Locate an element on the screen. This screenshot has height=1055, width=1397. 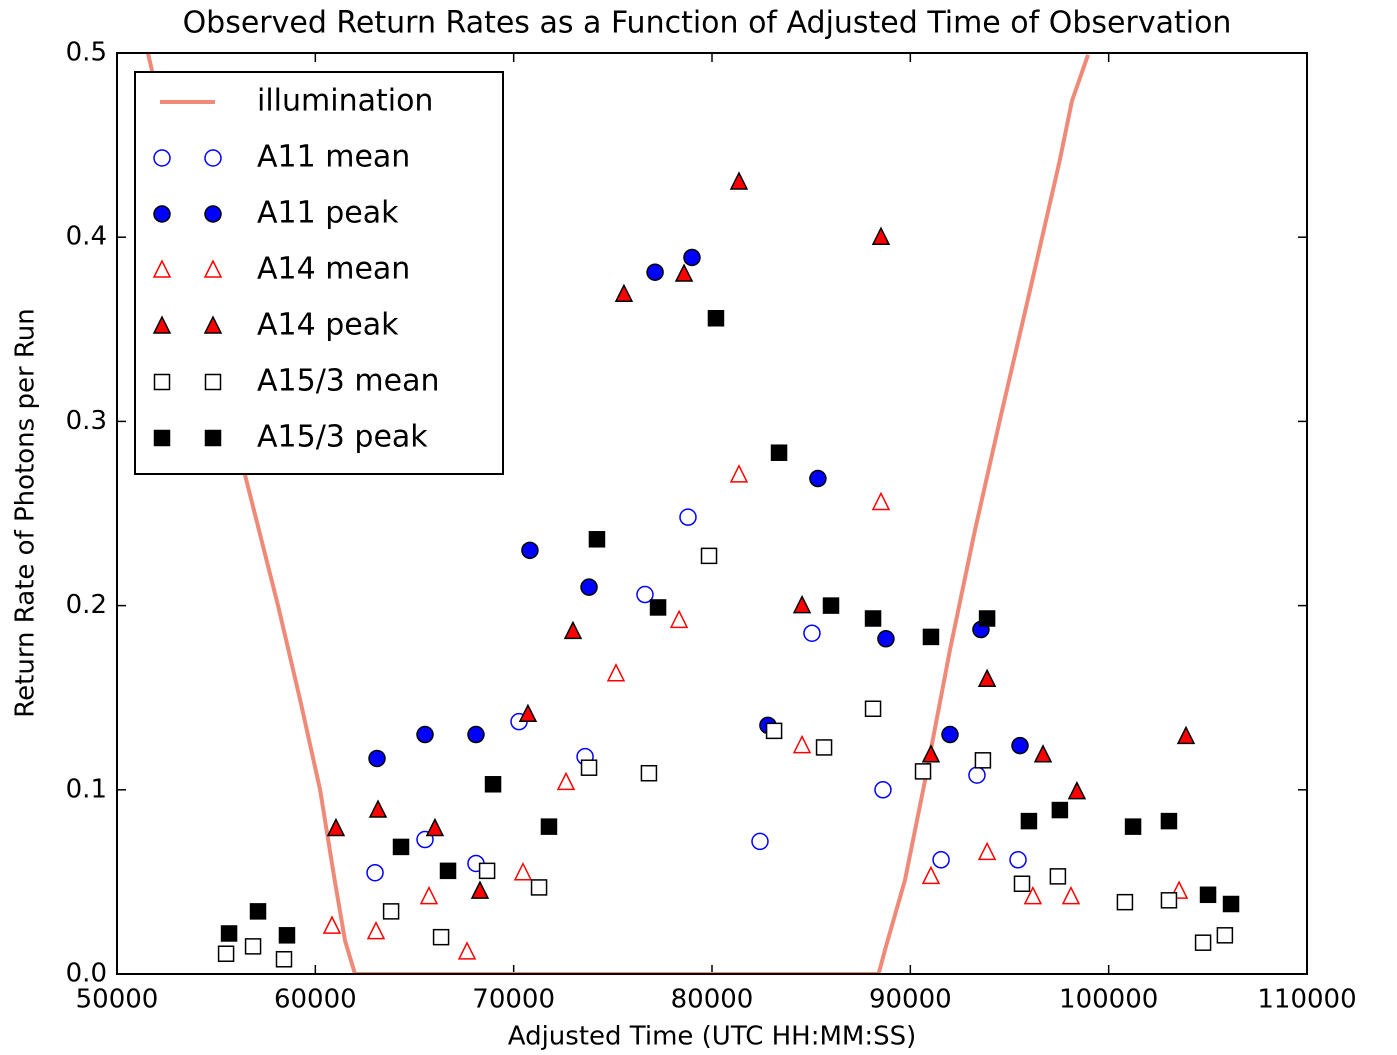
legend-label: illumination is located at coordinates (345, 101).